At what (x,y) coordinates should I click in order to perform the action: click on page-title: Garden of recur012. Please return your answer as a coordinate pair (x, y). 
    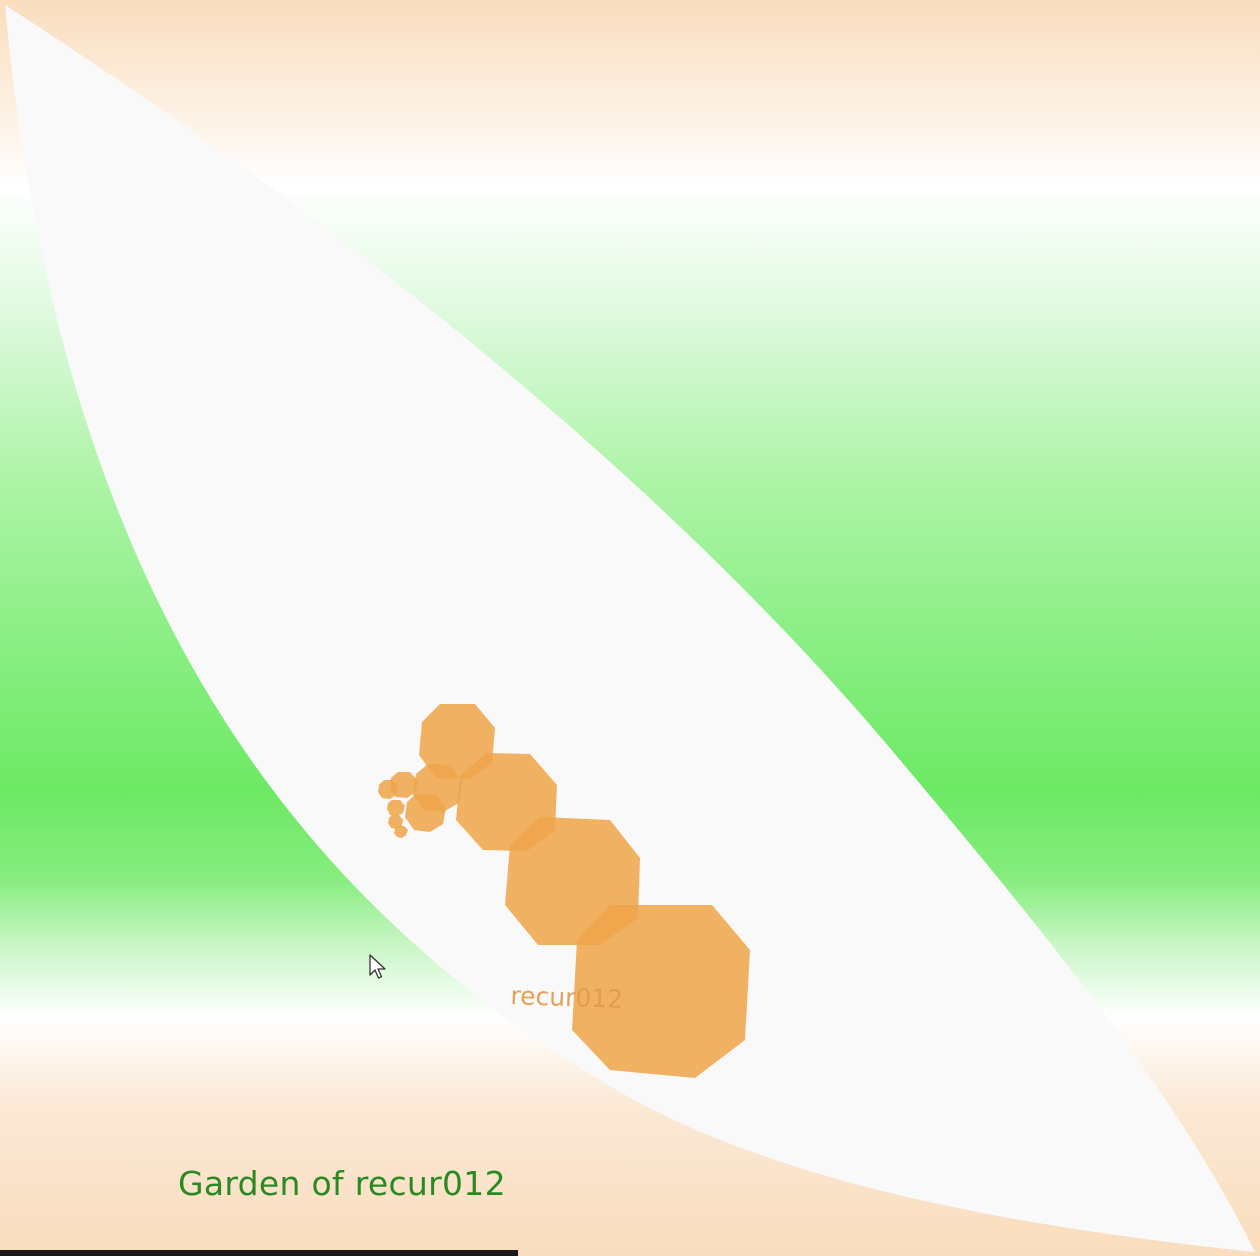
    Looking at the image, I should click on (342, 1183).